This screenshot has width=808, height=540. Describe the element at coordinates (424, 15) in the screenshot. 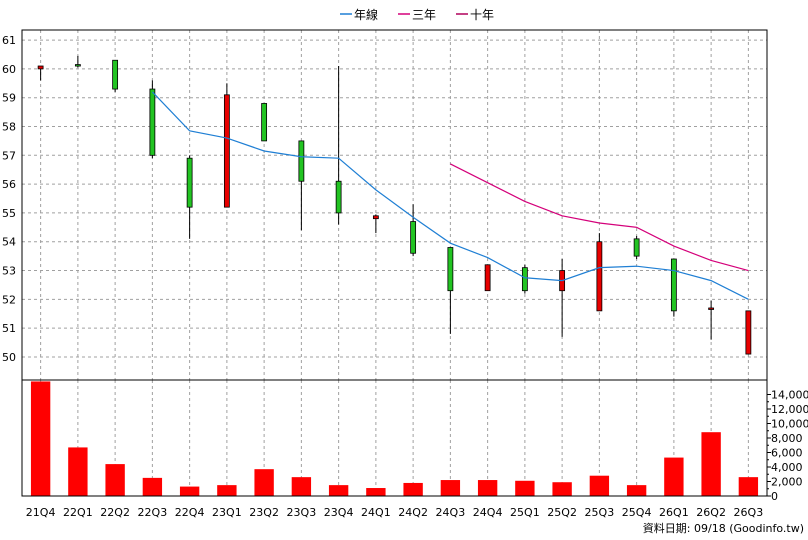

I see `legend-label: 三年` at that location.